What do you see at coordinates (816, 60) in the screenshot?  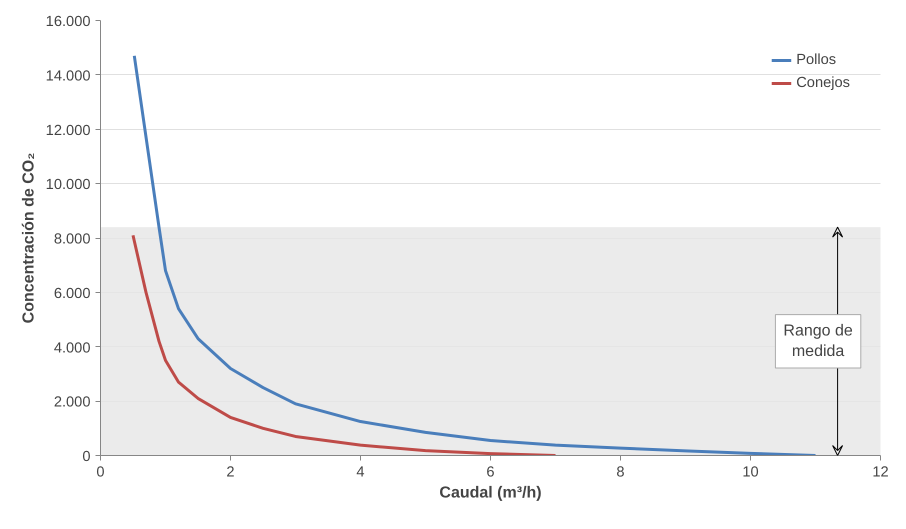 I see `legend-label: Pollos` at bounding box center [816, 60].